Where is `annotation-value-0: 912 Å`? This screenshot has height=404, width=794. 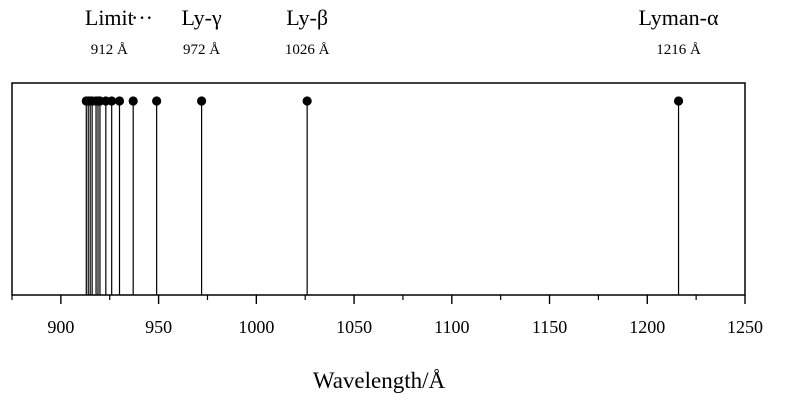 annotation-value-0: 912 Å is located at coordinates (109, 50).